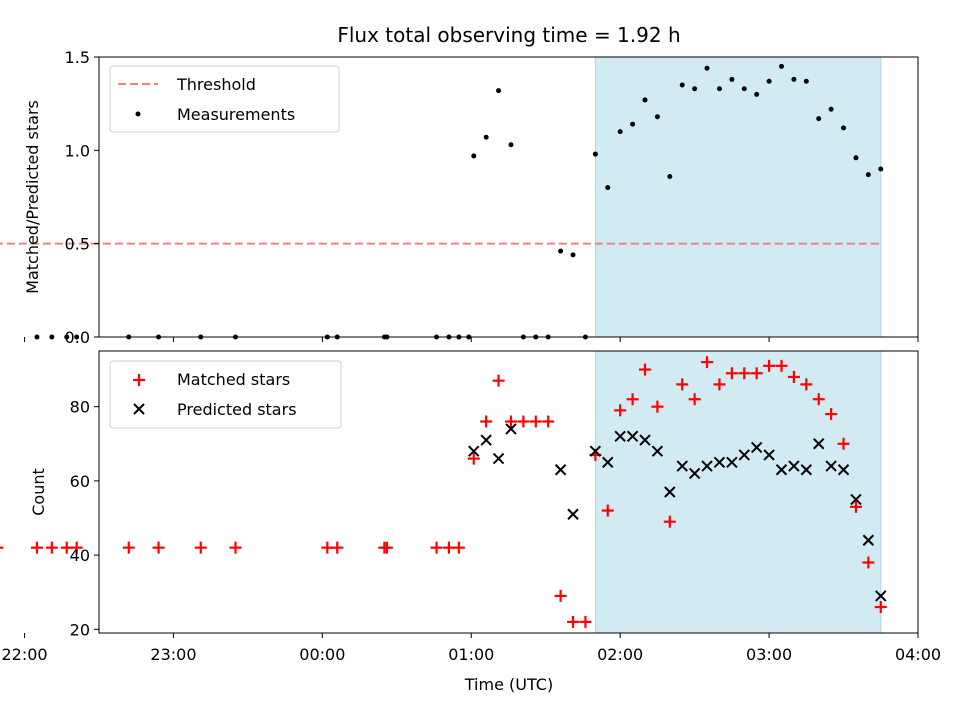 The image size is (960, 720). Describe the element at coordinates (237, 409) in the screenshot. I see `legend-predicted-label: Predicted stars` at that location.